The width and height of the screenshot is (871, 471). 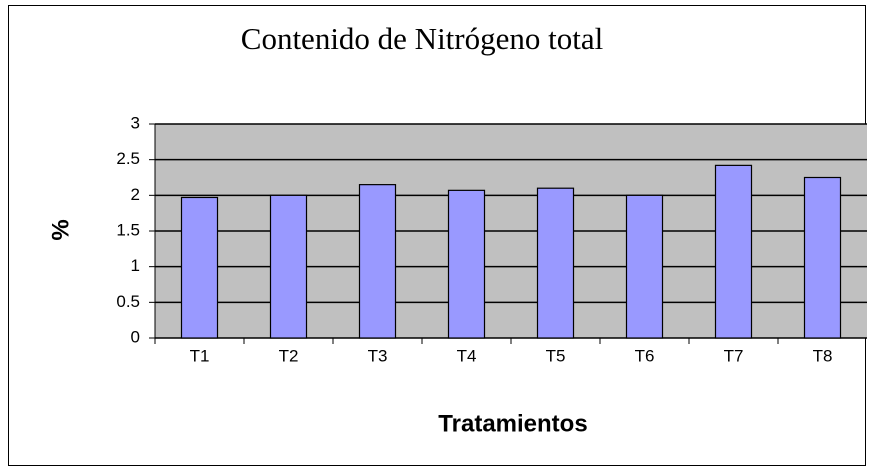 I want to click on chart-title: Contenido de Nitrógeno total, so click(x=422, y=38).